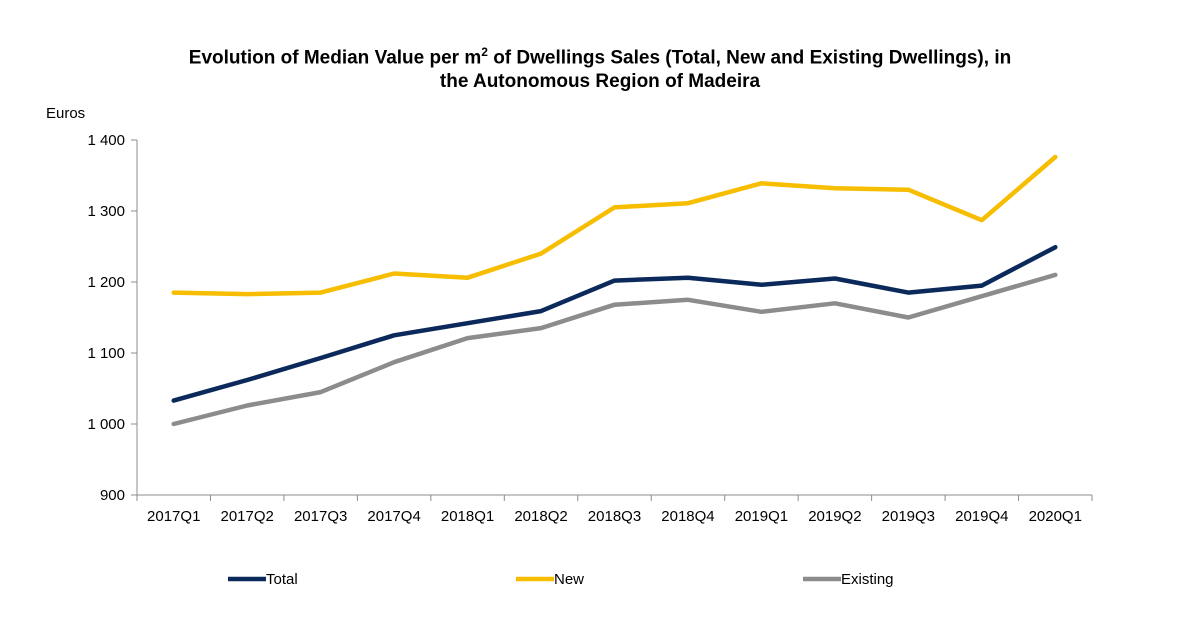  What do you see at coordinates (614, 516) in the screenshot?
I see `x-tick-label: 2018Q3` at bounding box center [614, 516].